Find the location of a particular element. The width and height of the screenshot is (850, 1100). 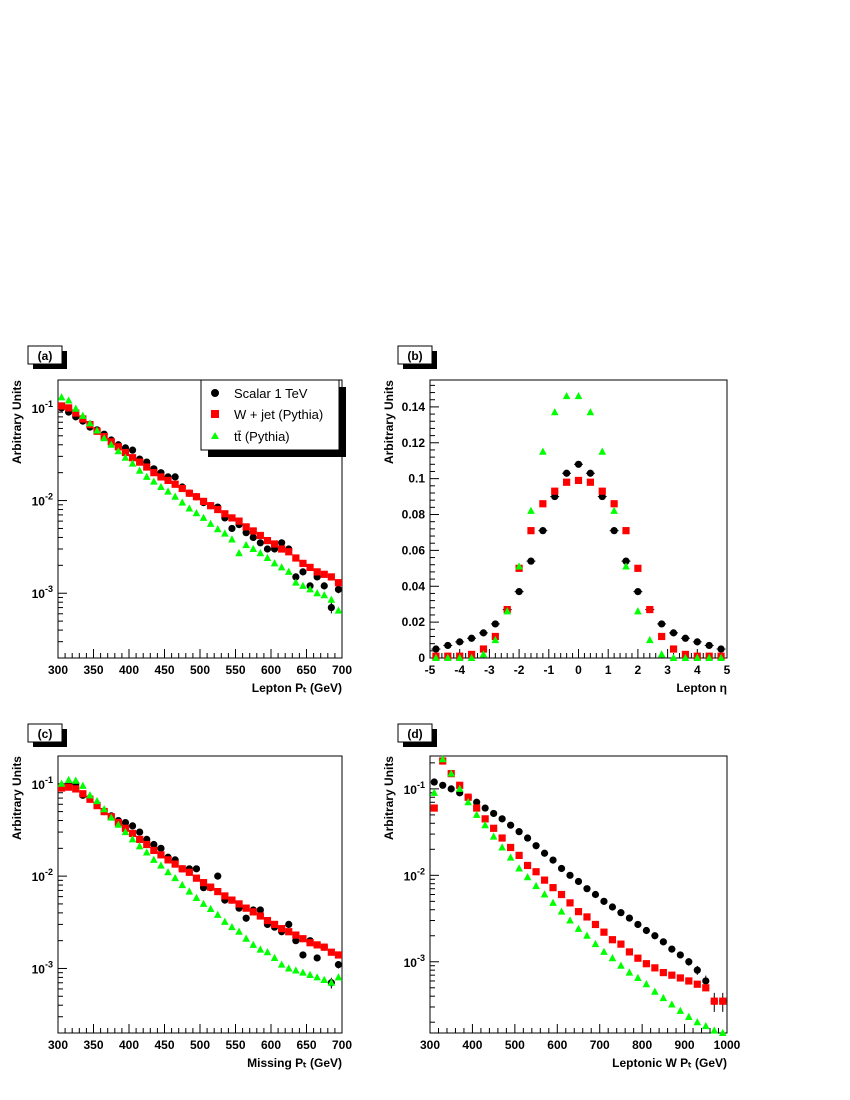

y-tick-label: 0.14 is located at coordinates (414, 407).